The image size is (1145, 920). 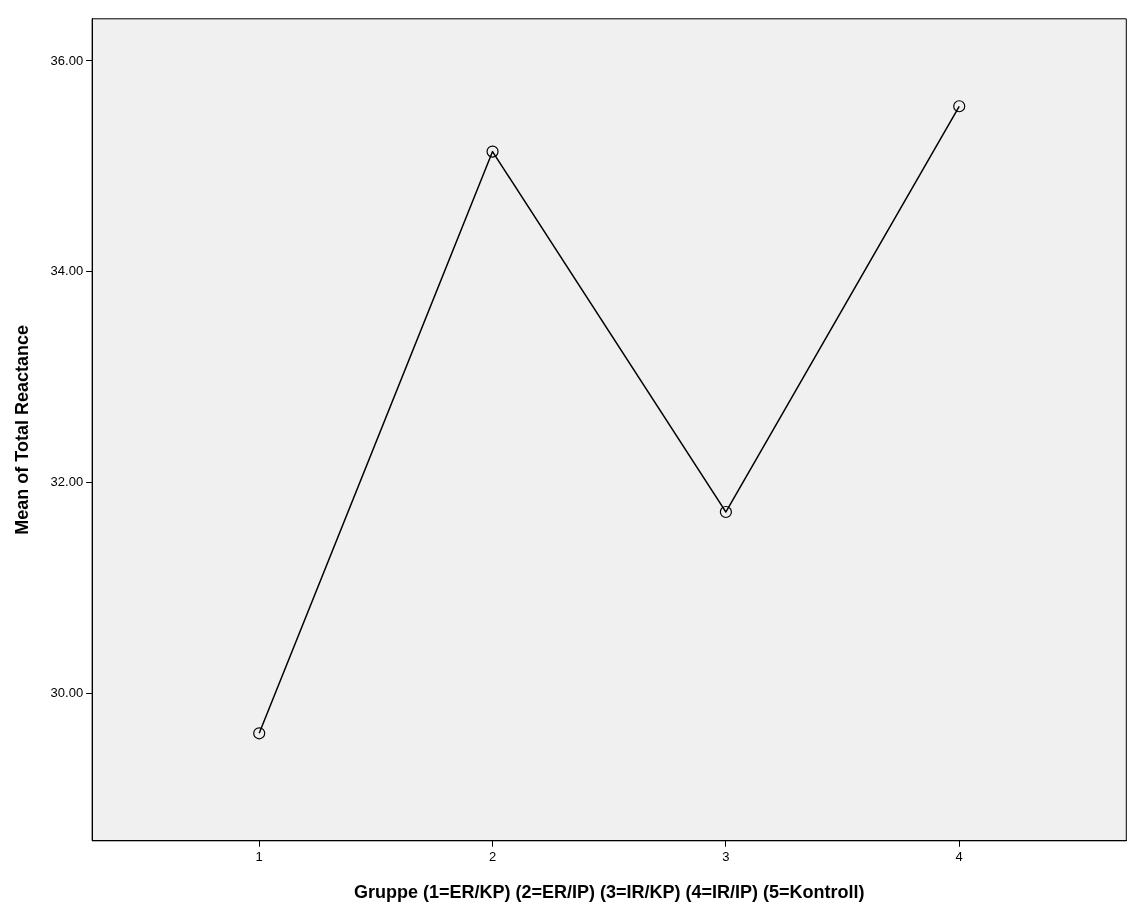 I want to click on x-tick-label: 4, so click(x=959, y=857).